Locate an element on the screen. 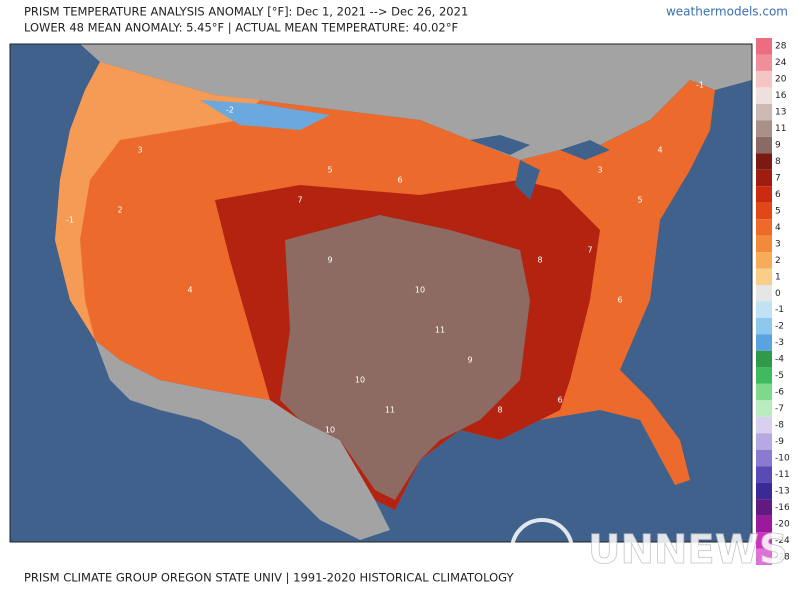 The width and height of the screenshot is (800, 600). colorbar-label: -24 is located at coordinates (782, 541).